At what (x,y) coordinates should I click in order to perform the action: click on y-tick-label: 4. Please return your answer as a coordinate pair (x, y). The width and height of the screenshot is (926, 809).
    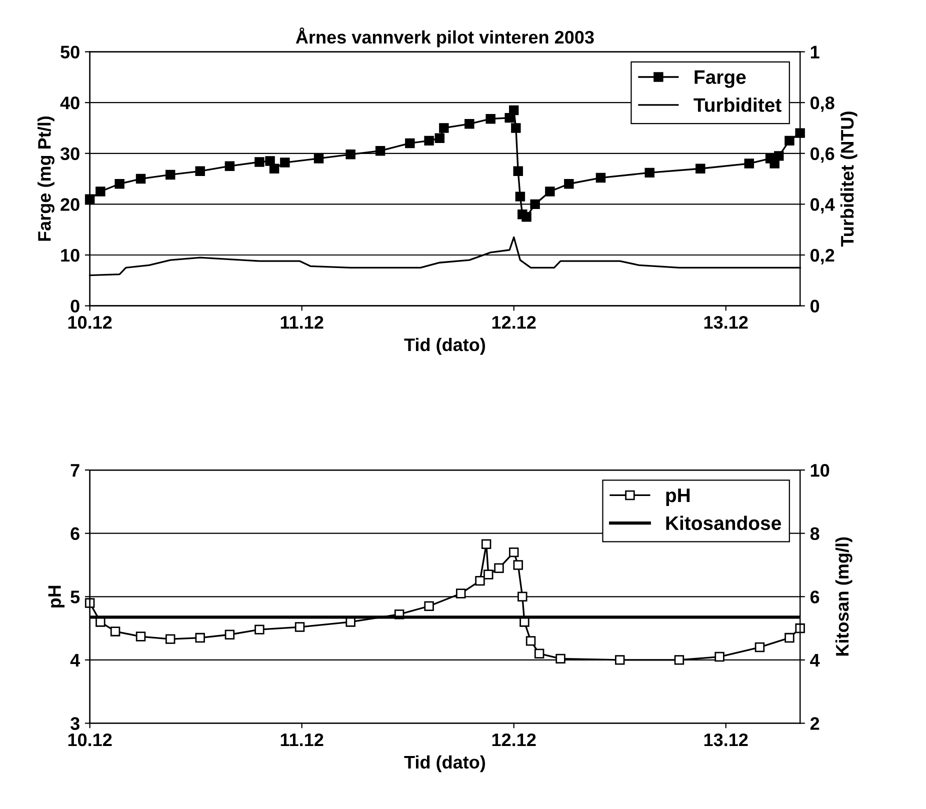
    Looking at the image, I should click on (75, 660).